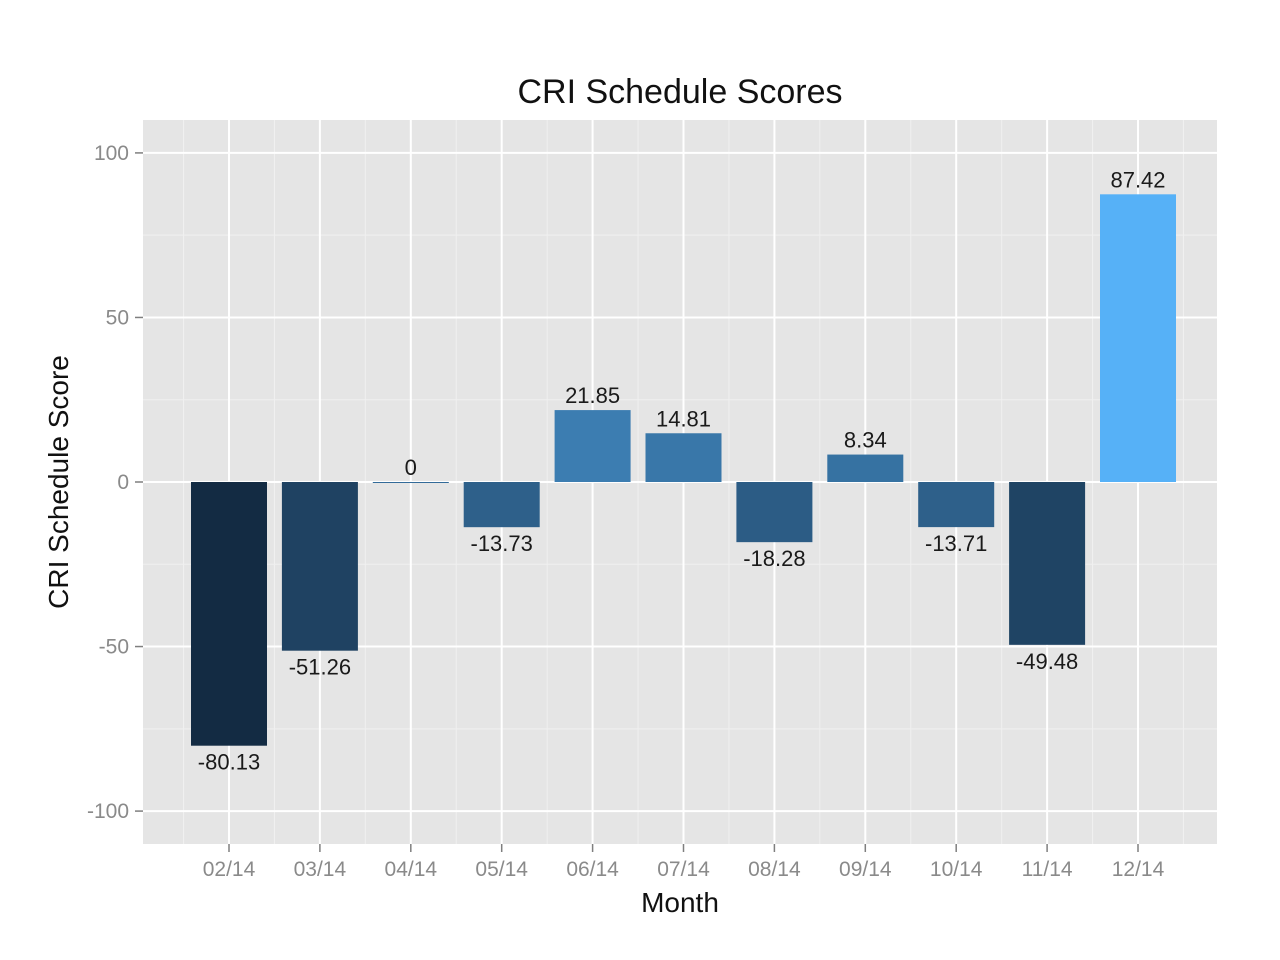 The height and width of the screenshot is (960, 1280). Describe the element at coordinates (411, 869) in the screenshot. I see `x-tick-label: 04/14` at that location.